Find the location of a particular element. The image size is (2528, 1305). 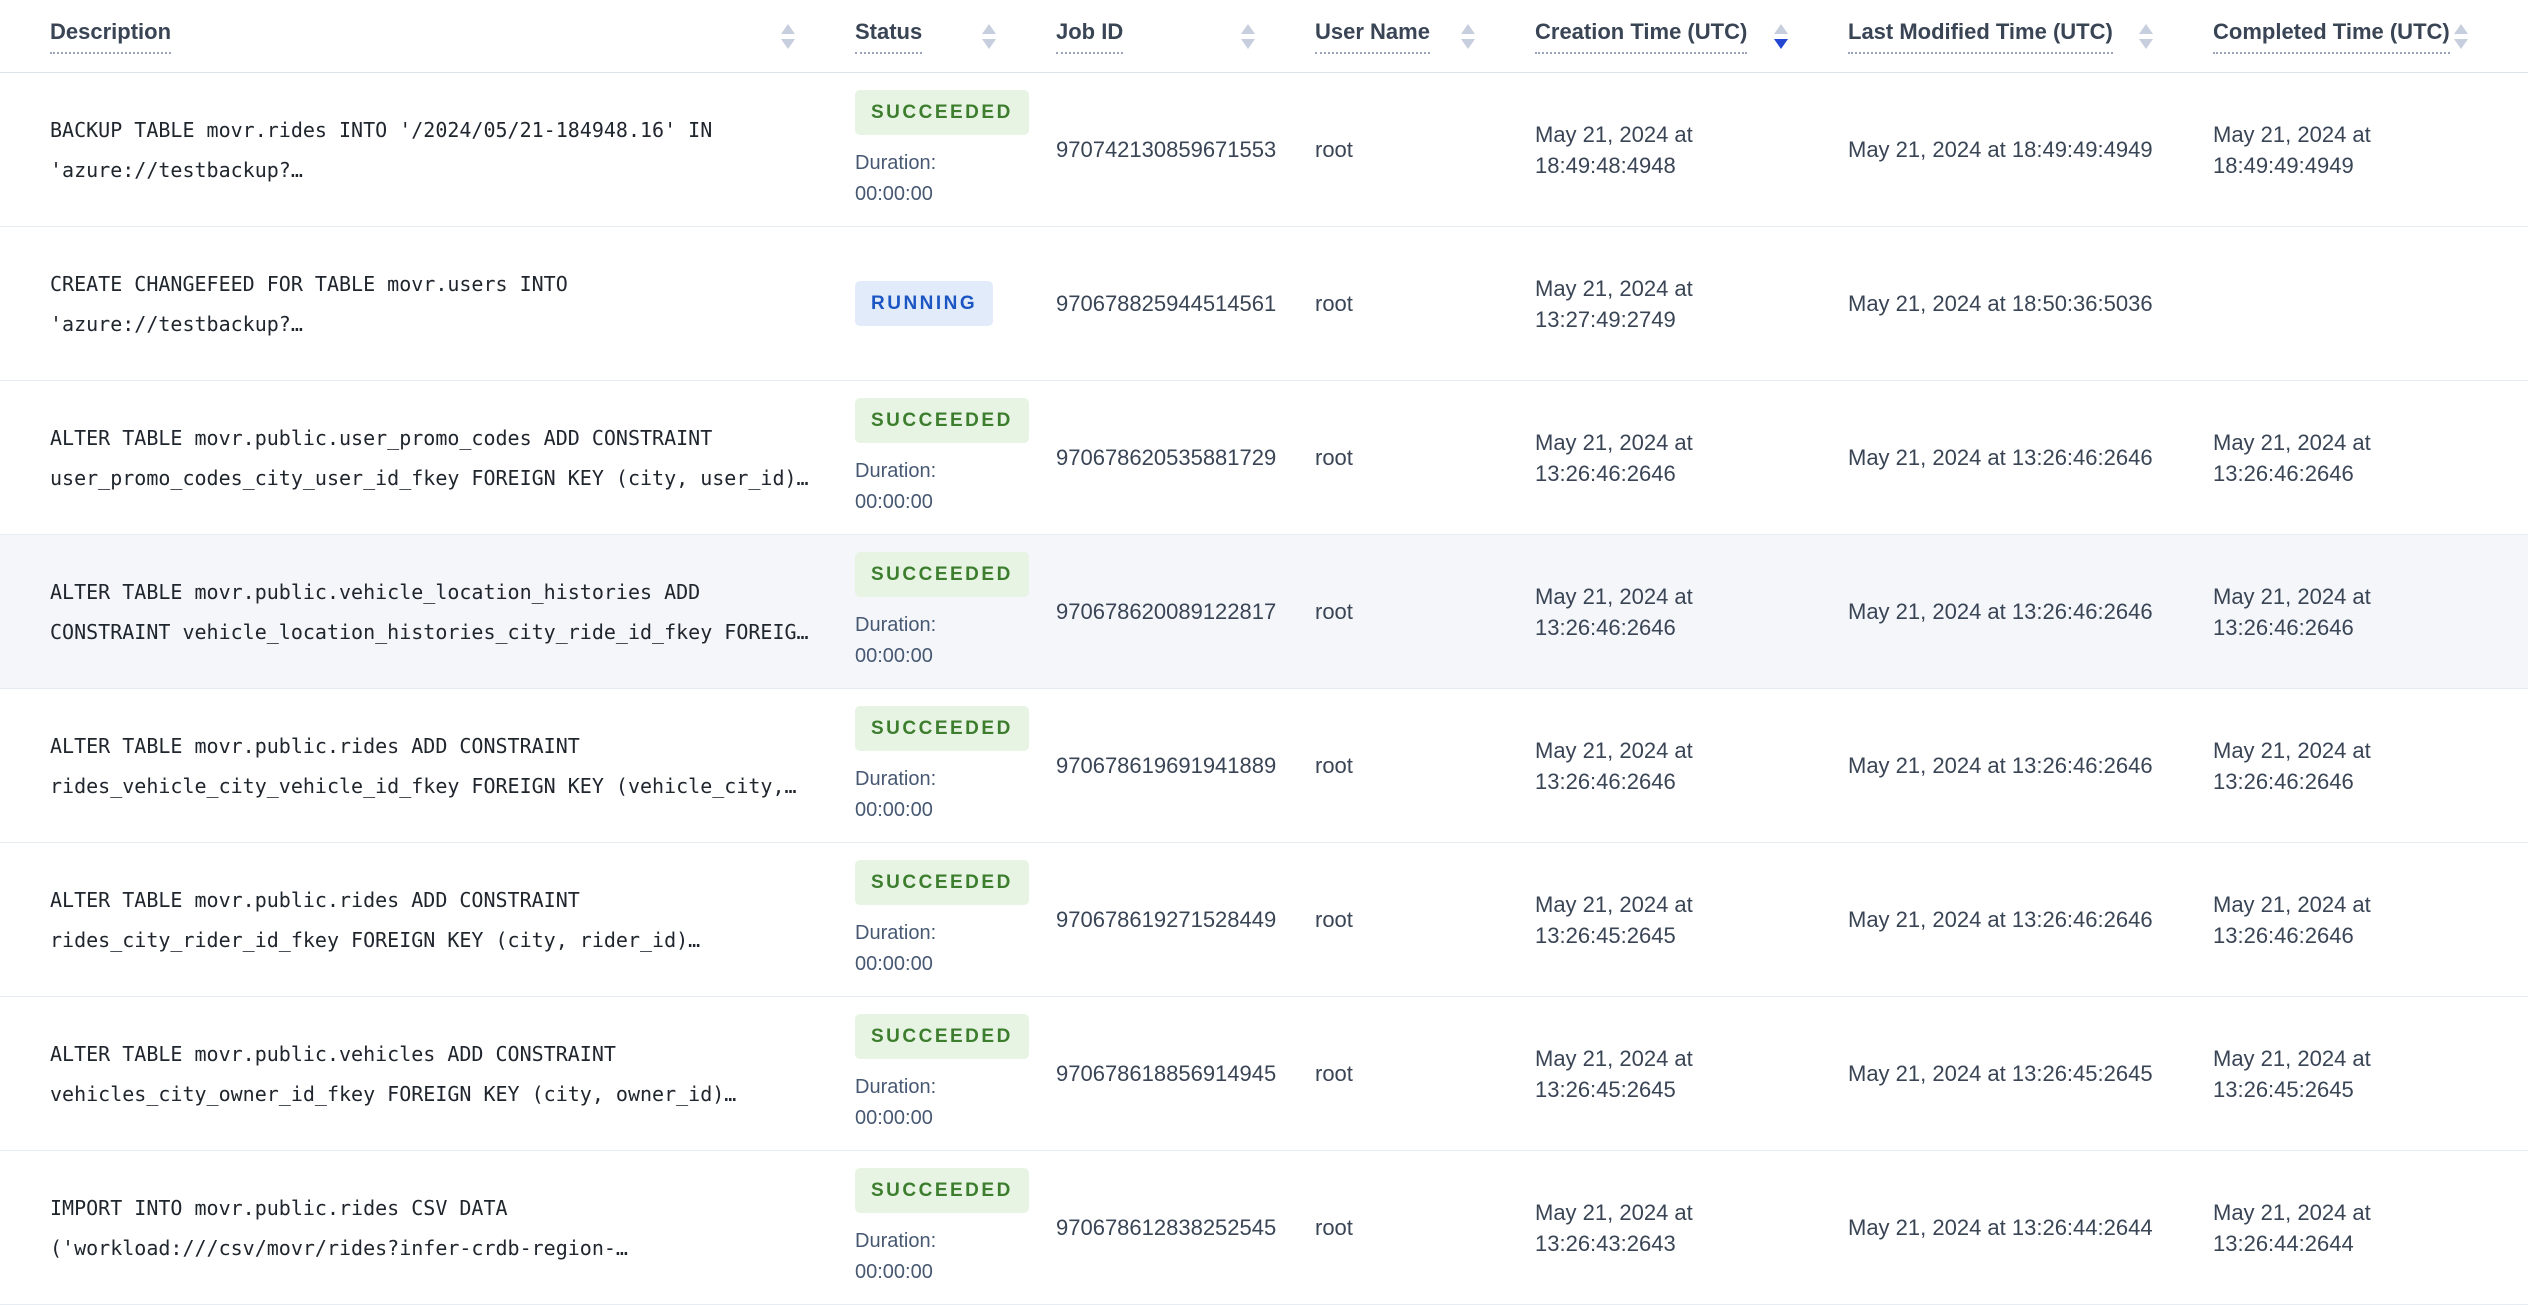

job-id-cell: 970678612838252545 is located at coordinates (1185, 1227).